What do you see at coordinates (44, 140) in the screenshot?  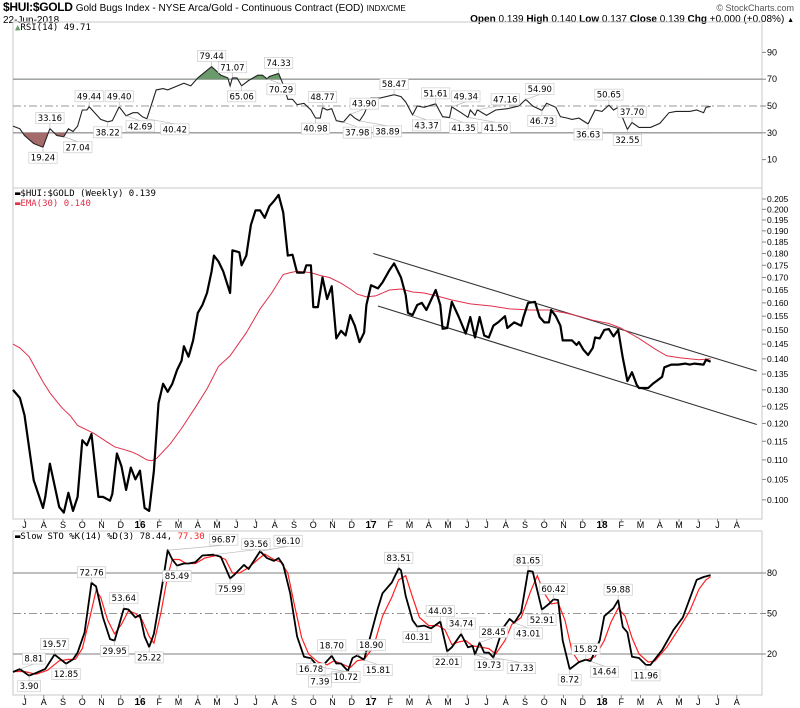 I see `rsi-oversold-fill` at bounding box center [44, 140].